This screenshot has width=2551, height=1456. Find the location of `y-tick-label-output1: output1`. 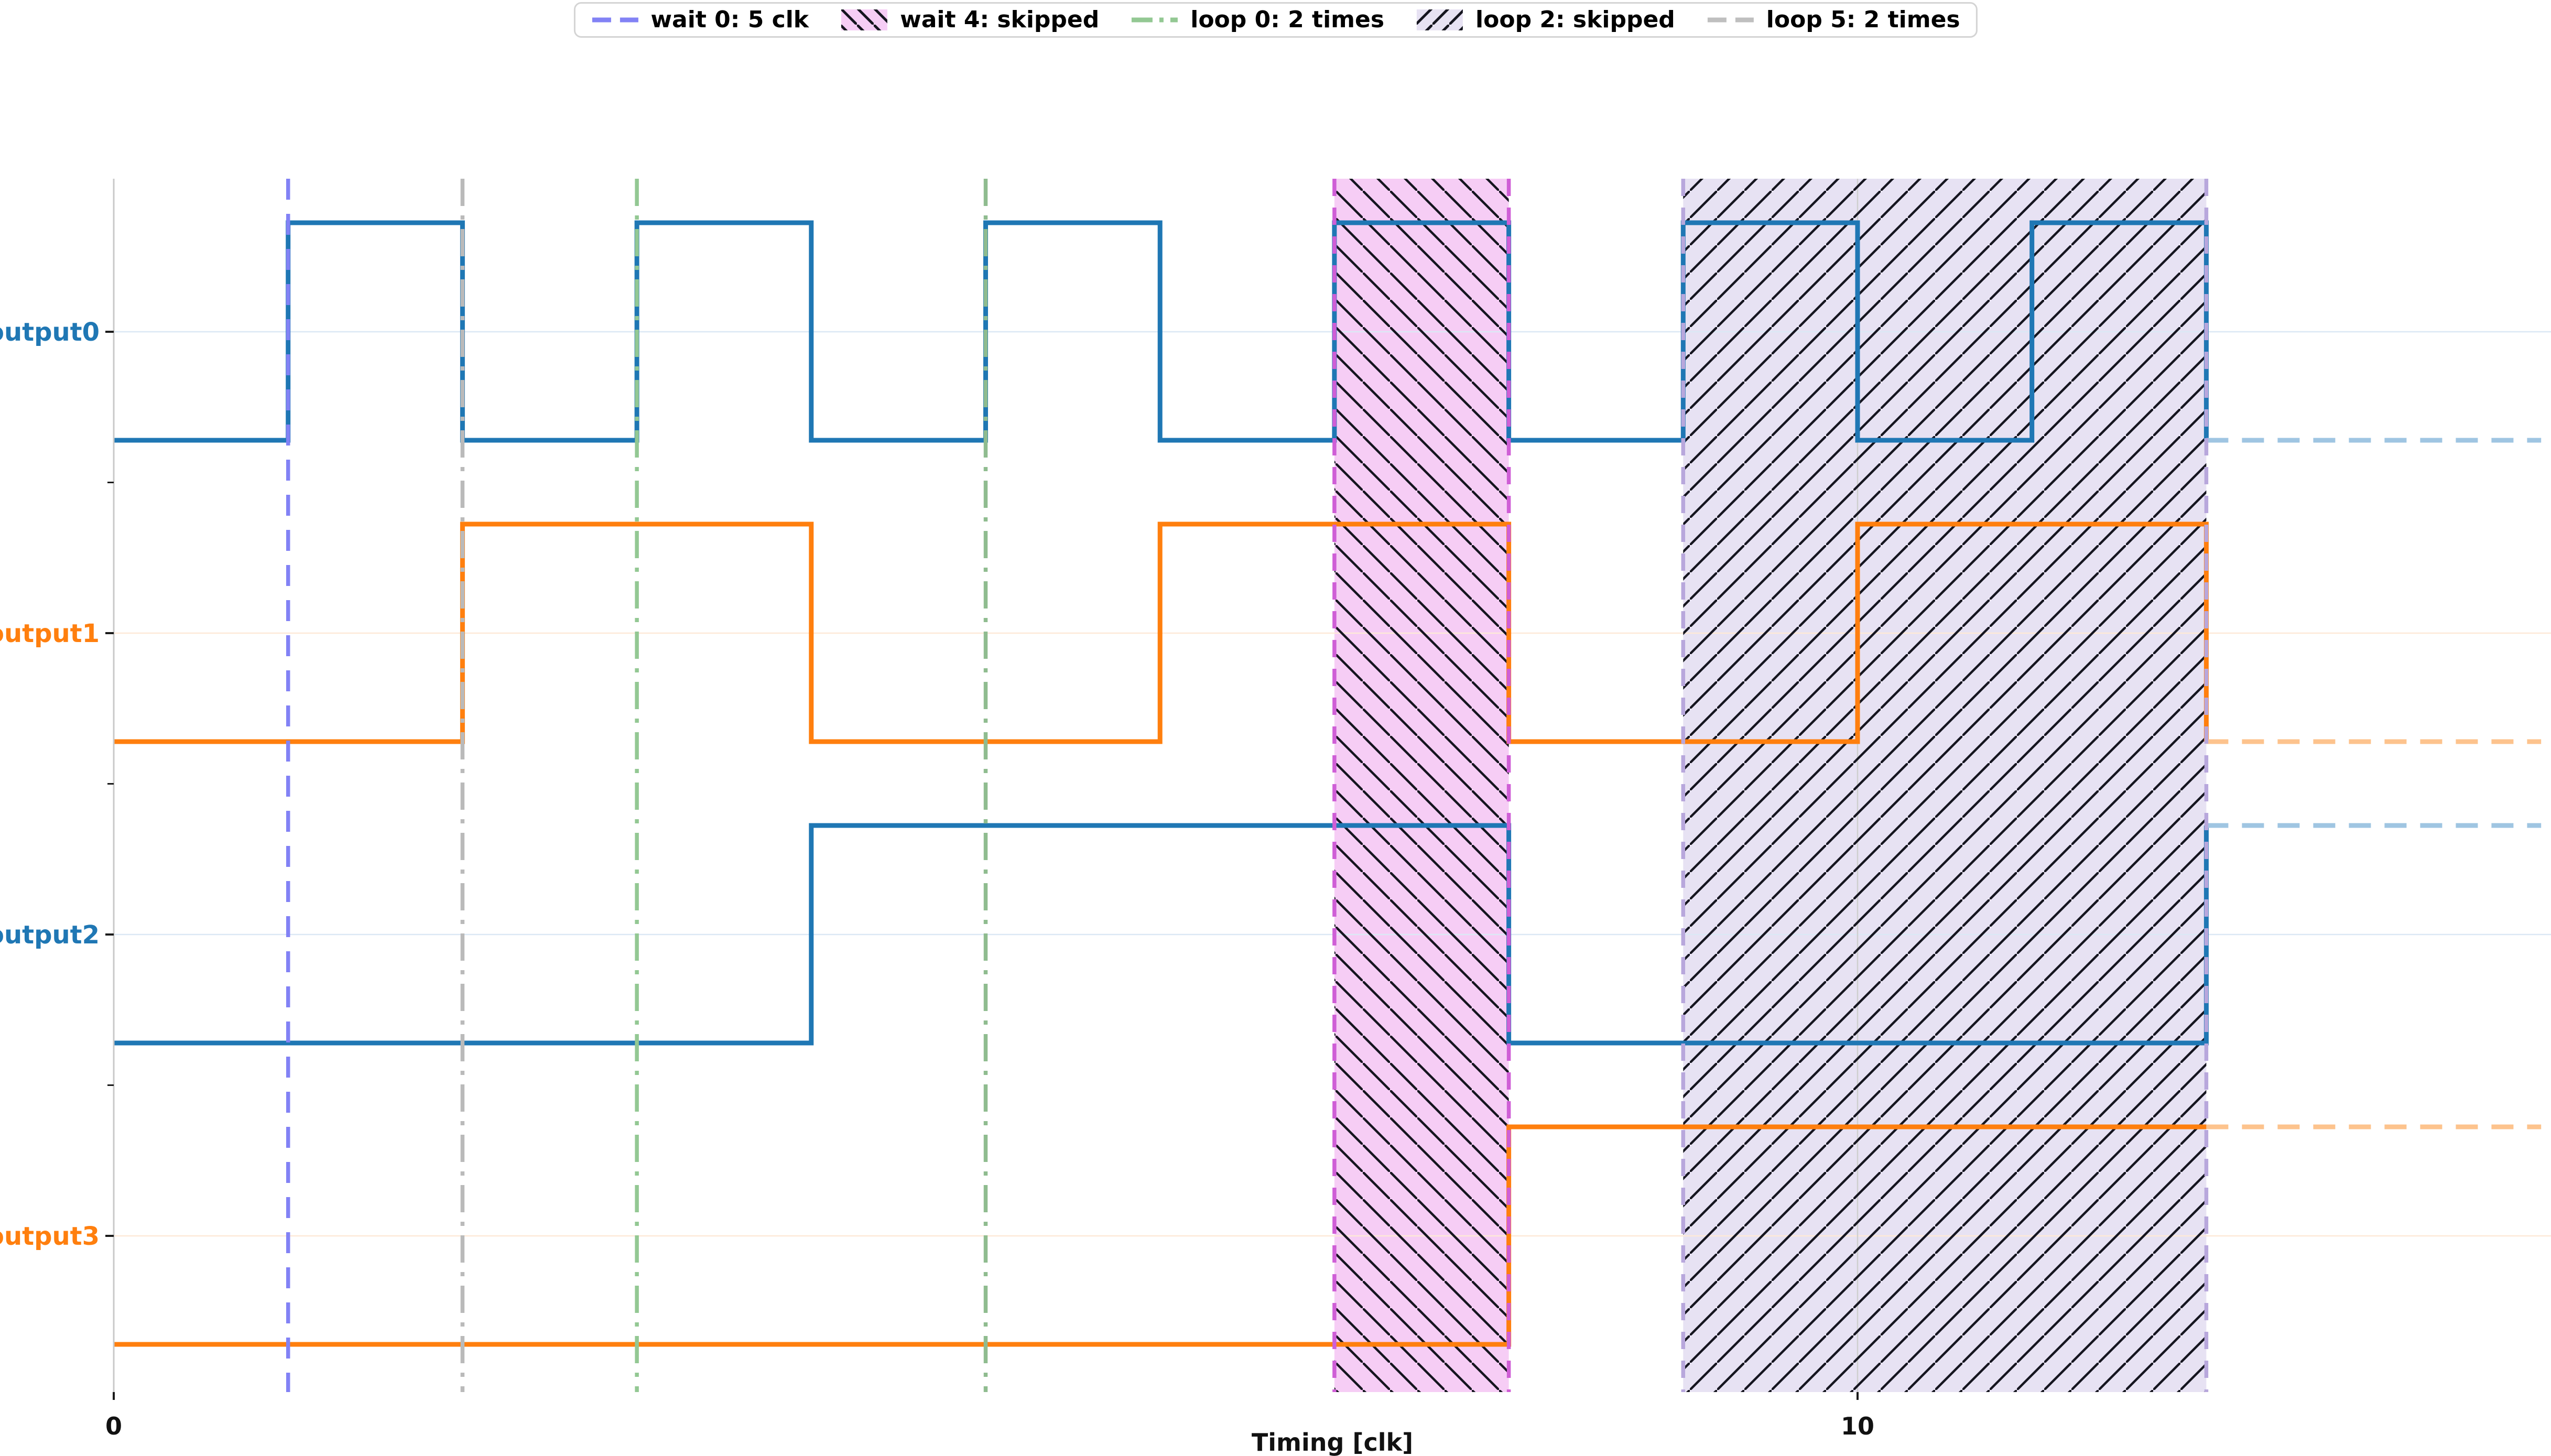

y-tick-label-output1: output1 is located at coordinates (50, 634).